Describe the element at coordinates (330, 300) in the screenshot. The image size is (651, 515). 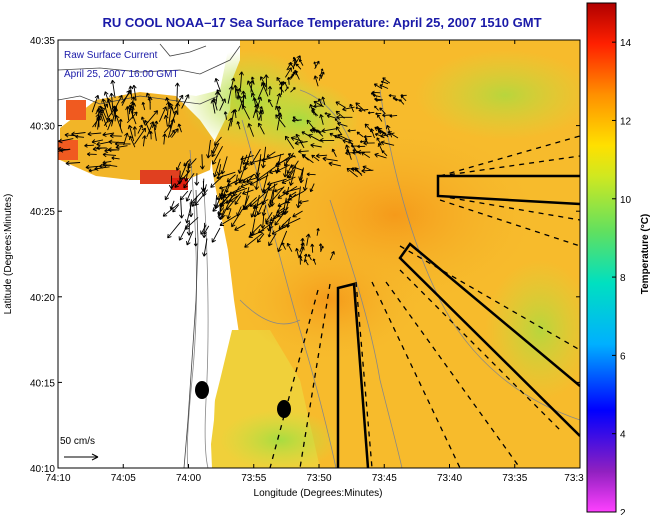
I see `warm-tongue` at that location.